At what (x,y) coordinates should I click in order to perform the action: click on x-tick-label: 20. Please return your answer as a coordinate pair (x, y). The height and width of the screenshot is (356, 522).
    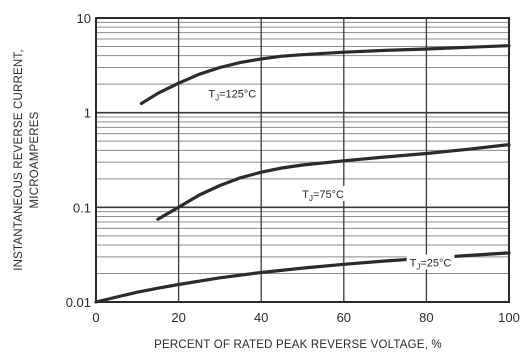
    Looking at the image, I should click on (178, 317).